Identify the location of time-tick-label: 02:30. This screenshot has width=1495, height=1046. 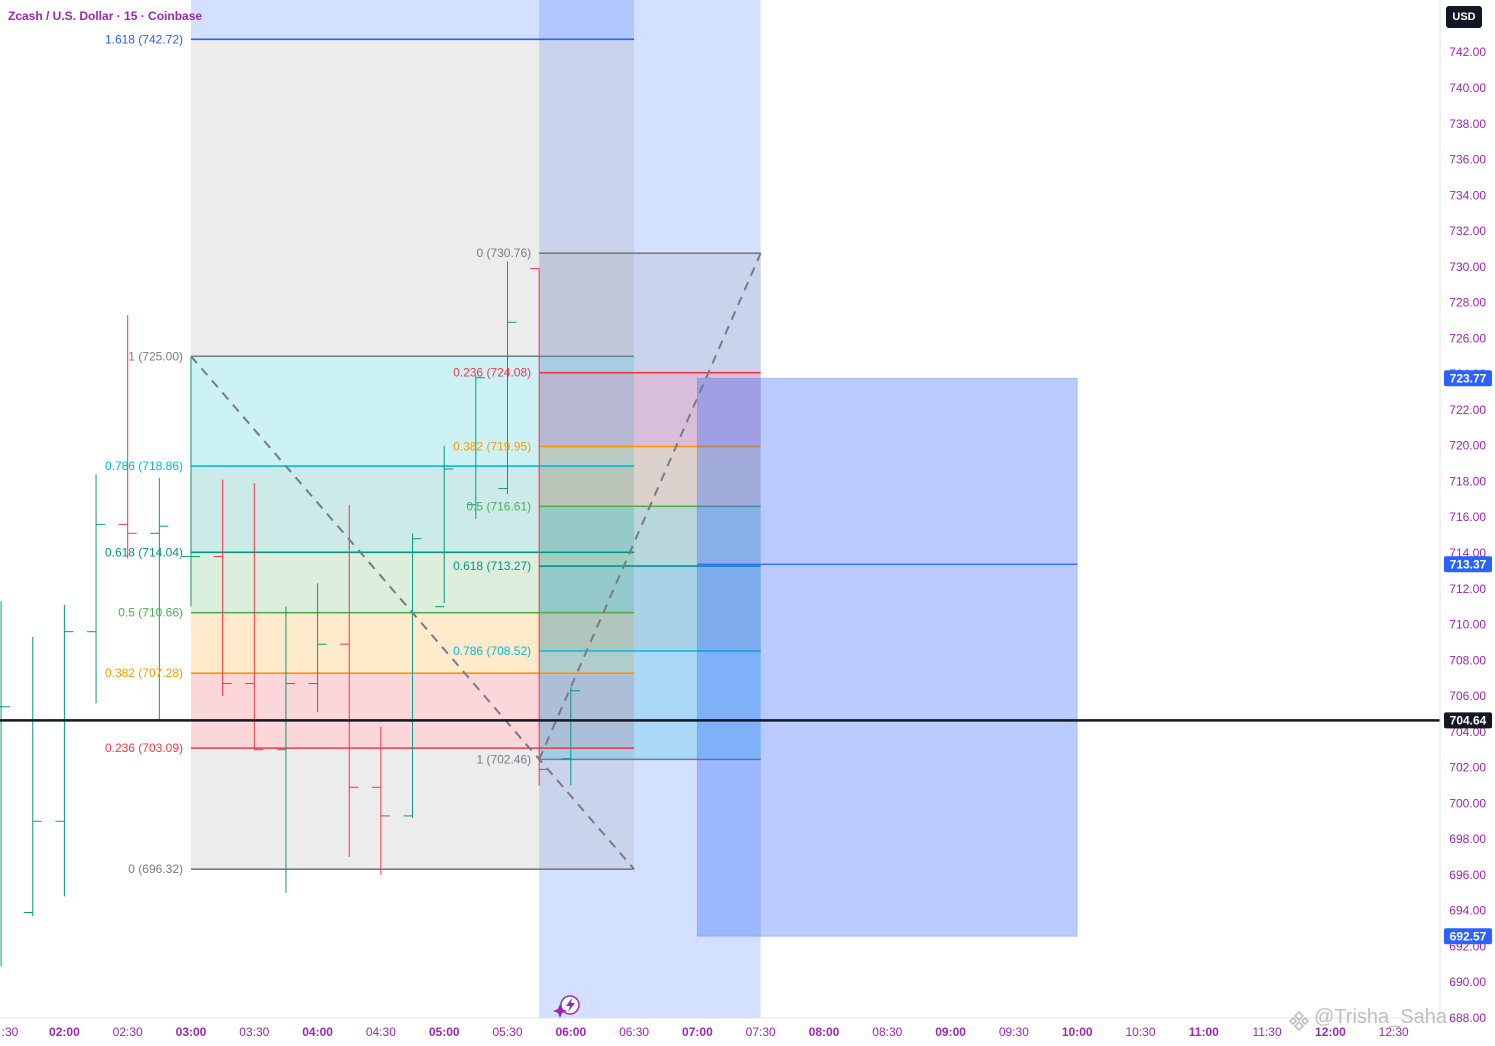
(128, 1032).